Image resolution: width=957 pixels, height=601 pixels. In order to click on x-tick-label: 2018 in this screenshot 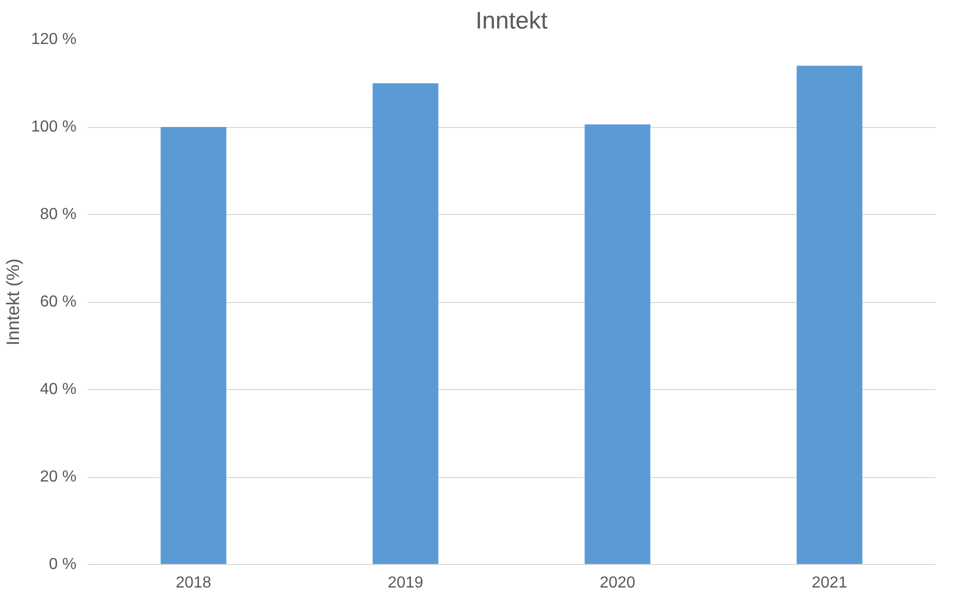, I will do `click(194, 583)`.